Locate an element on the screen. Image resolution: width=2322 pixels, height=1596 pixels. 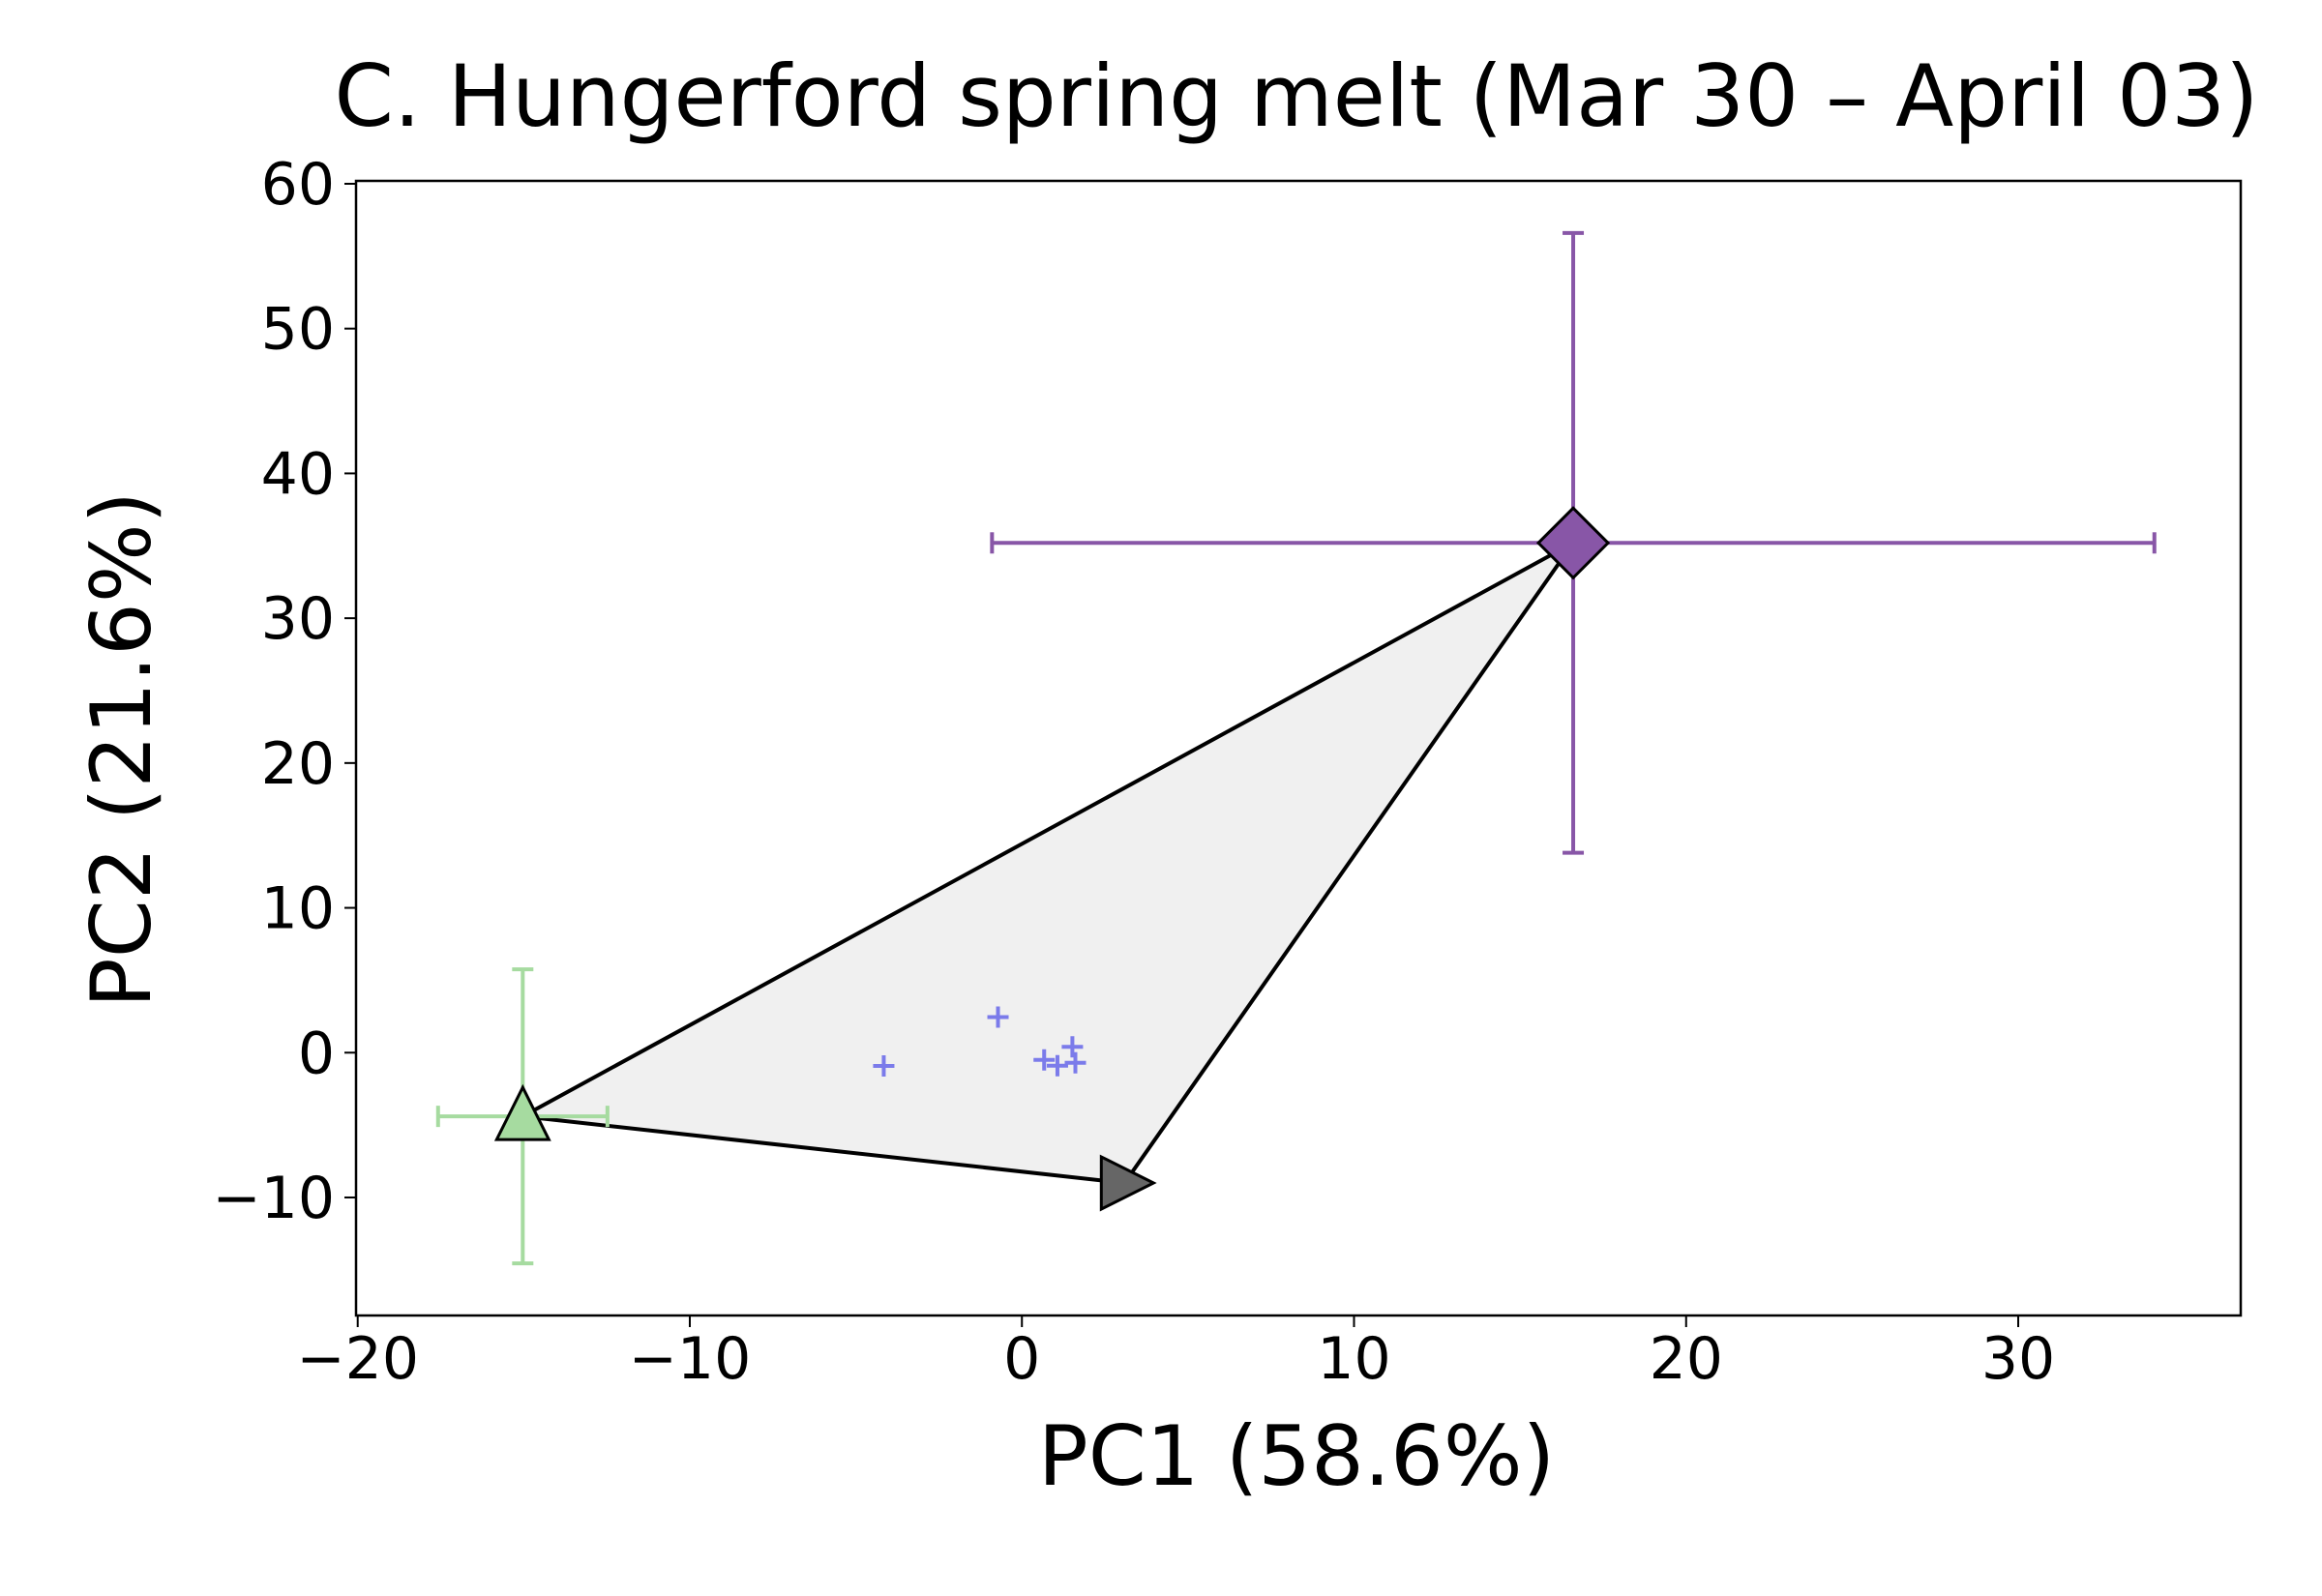
x-tick-label: 20 is located at coordinates (1686, 1359).